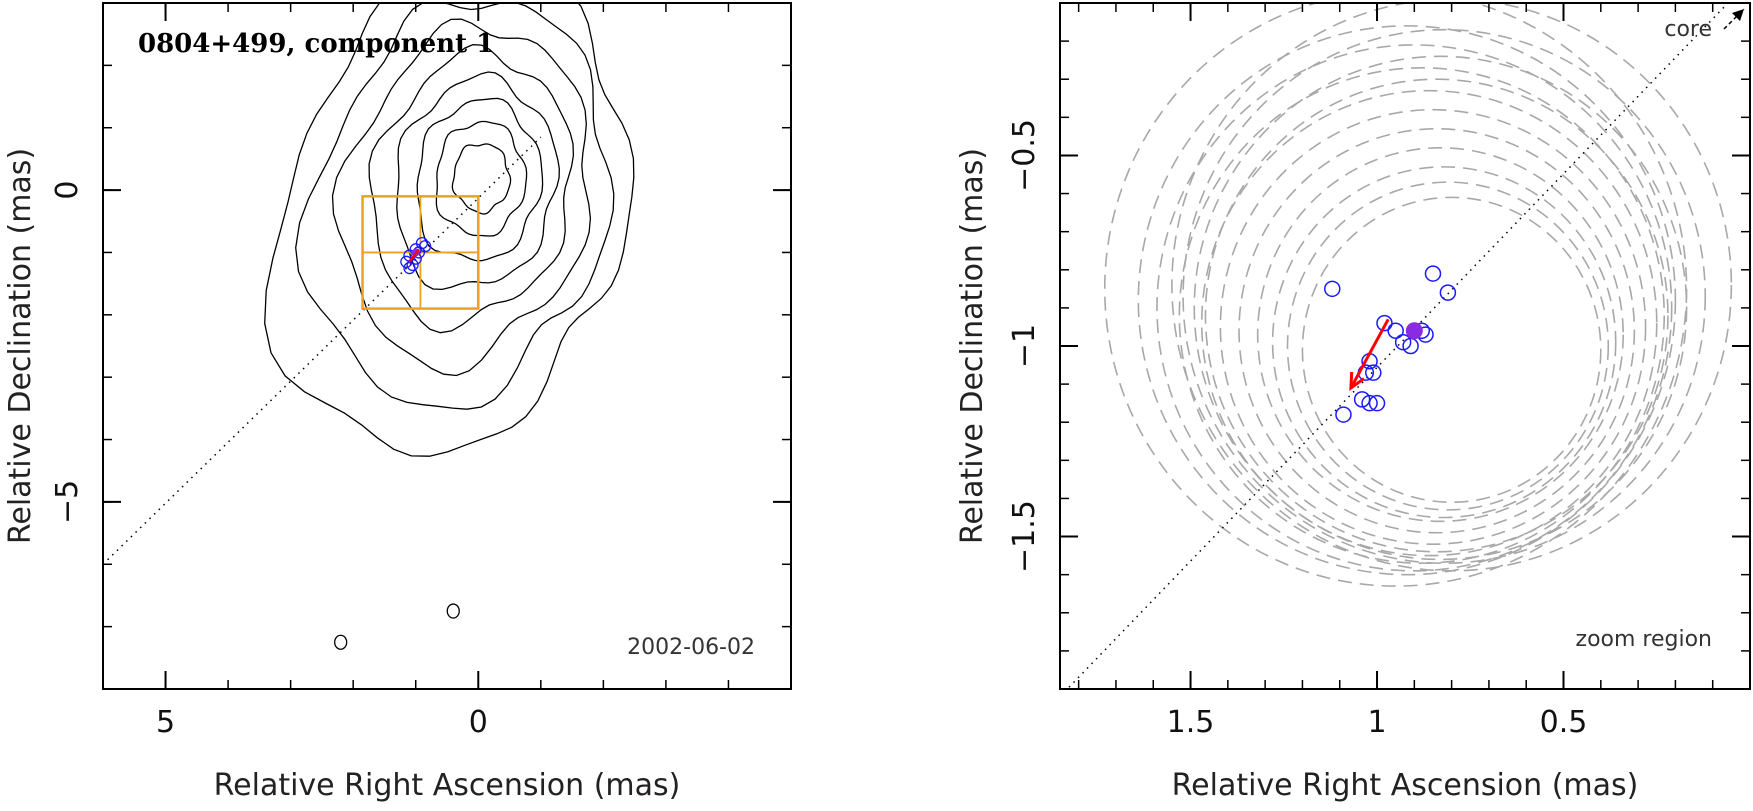 The width and height of the screenshot is (1753, 811). Describe the element at coordinates (20, 346) in the screenshot. I see `left-y-axis-title: Relative Declination (mas)` at that location.